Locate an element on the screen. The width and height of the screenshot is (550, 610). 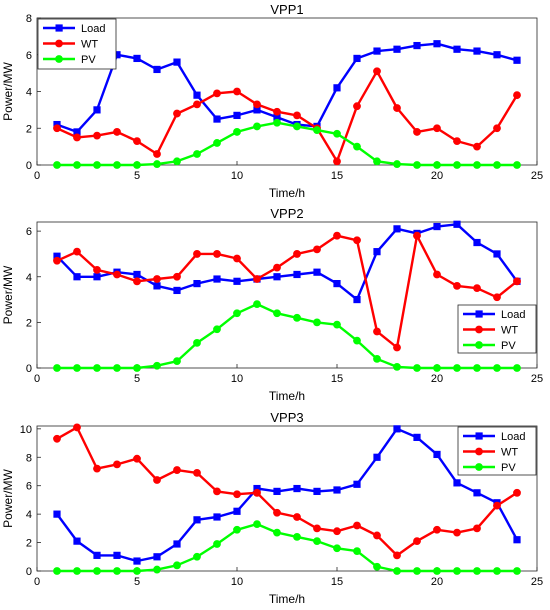
y-tick-label: 6 is located at coordinates (29, 56).